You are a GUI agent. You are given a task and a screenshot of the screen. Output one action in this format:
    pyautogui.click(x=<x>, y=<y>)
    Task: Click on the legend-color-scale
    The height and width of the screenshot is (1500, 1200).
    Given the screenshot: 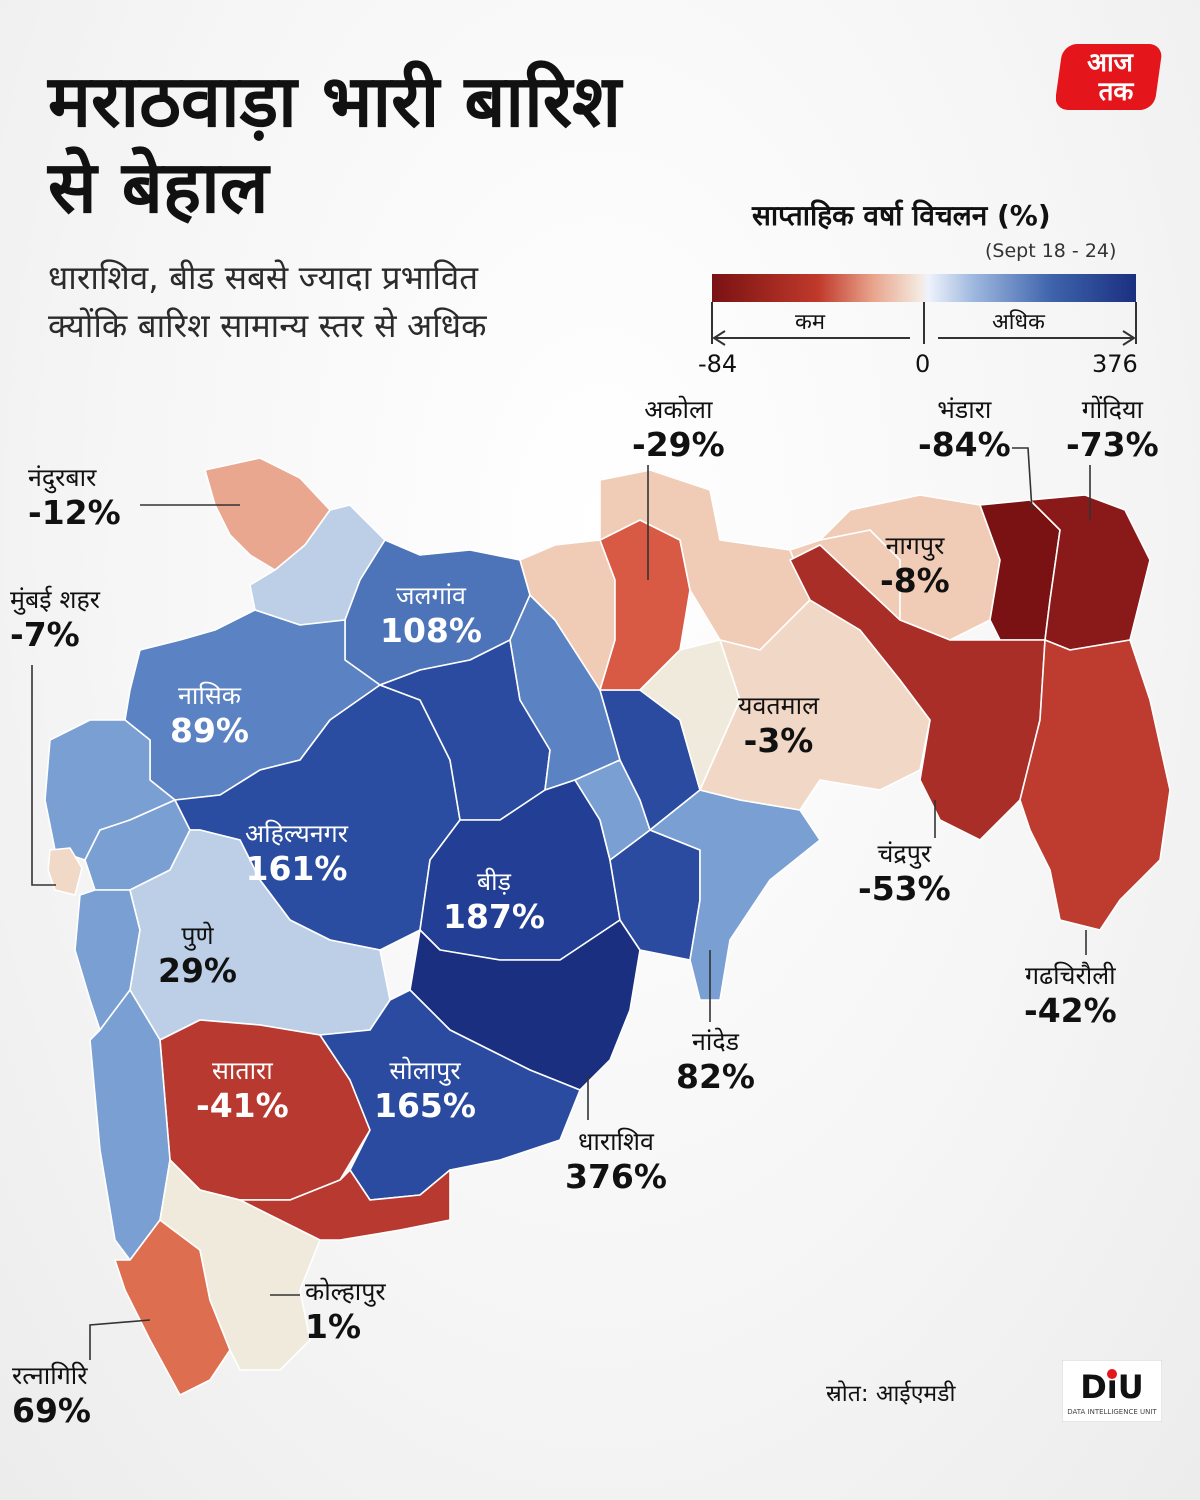 What is the action you would take?
    pyautogui.click(x=924, y=288)
    